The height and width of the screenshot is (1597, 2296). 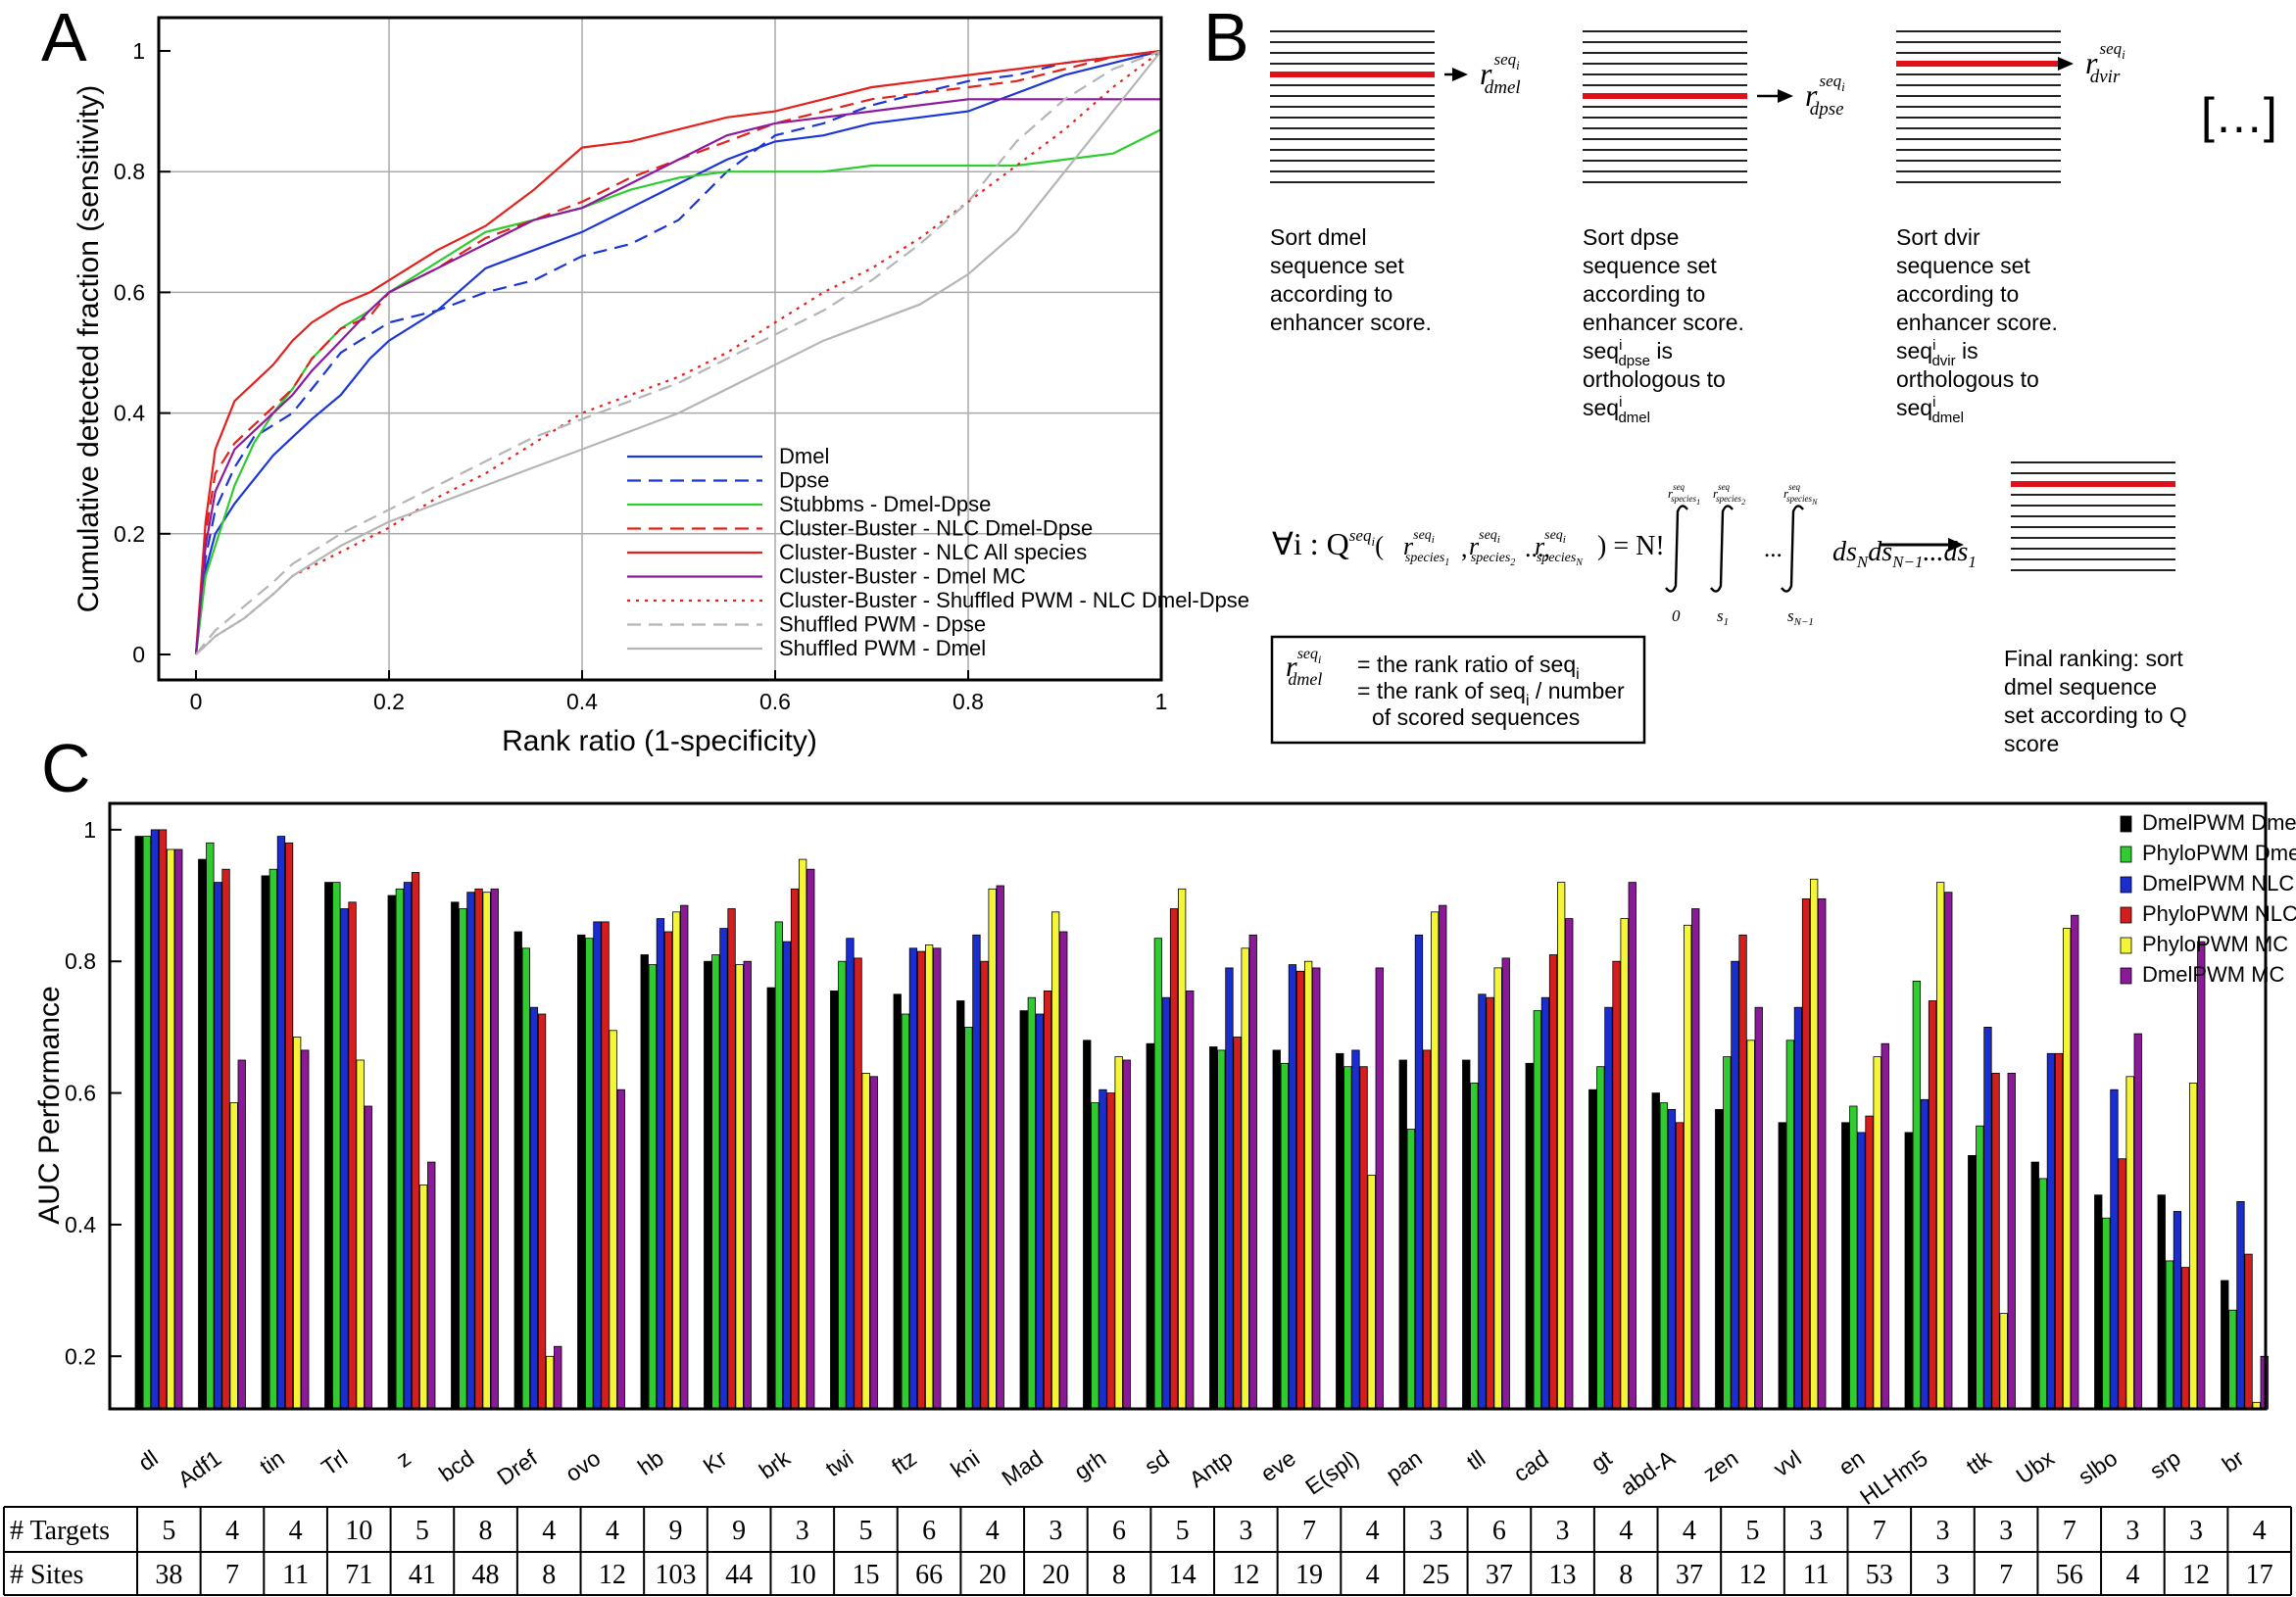 I want to click on auc-y-tick-label: 0.2, so click(x=80, y=1356).